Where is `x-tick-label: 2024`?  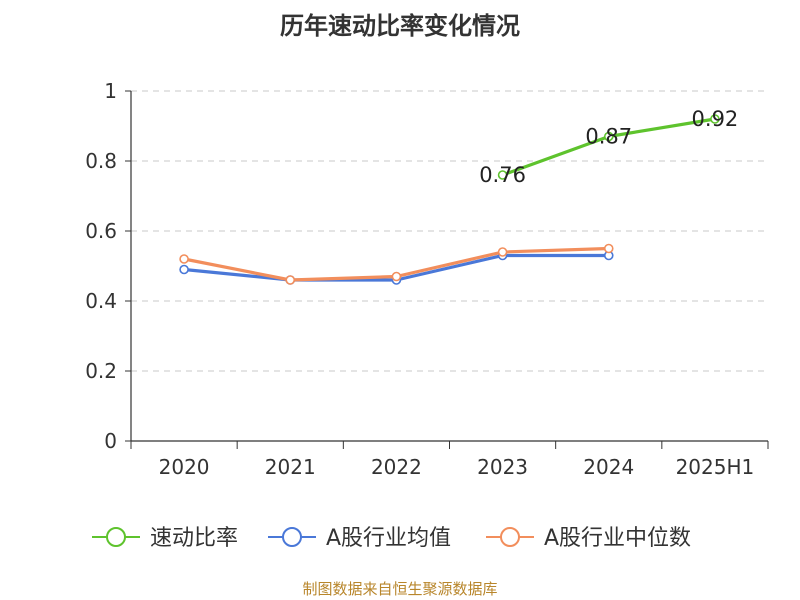
x-tick-label: 2024 is located at coordinates (608, 467).